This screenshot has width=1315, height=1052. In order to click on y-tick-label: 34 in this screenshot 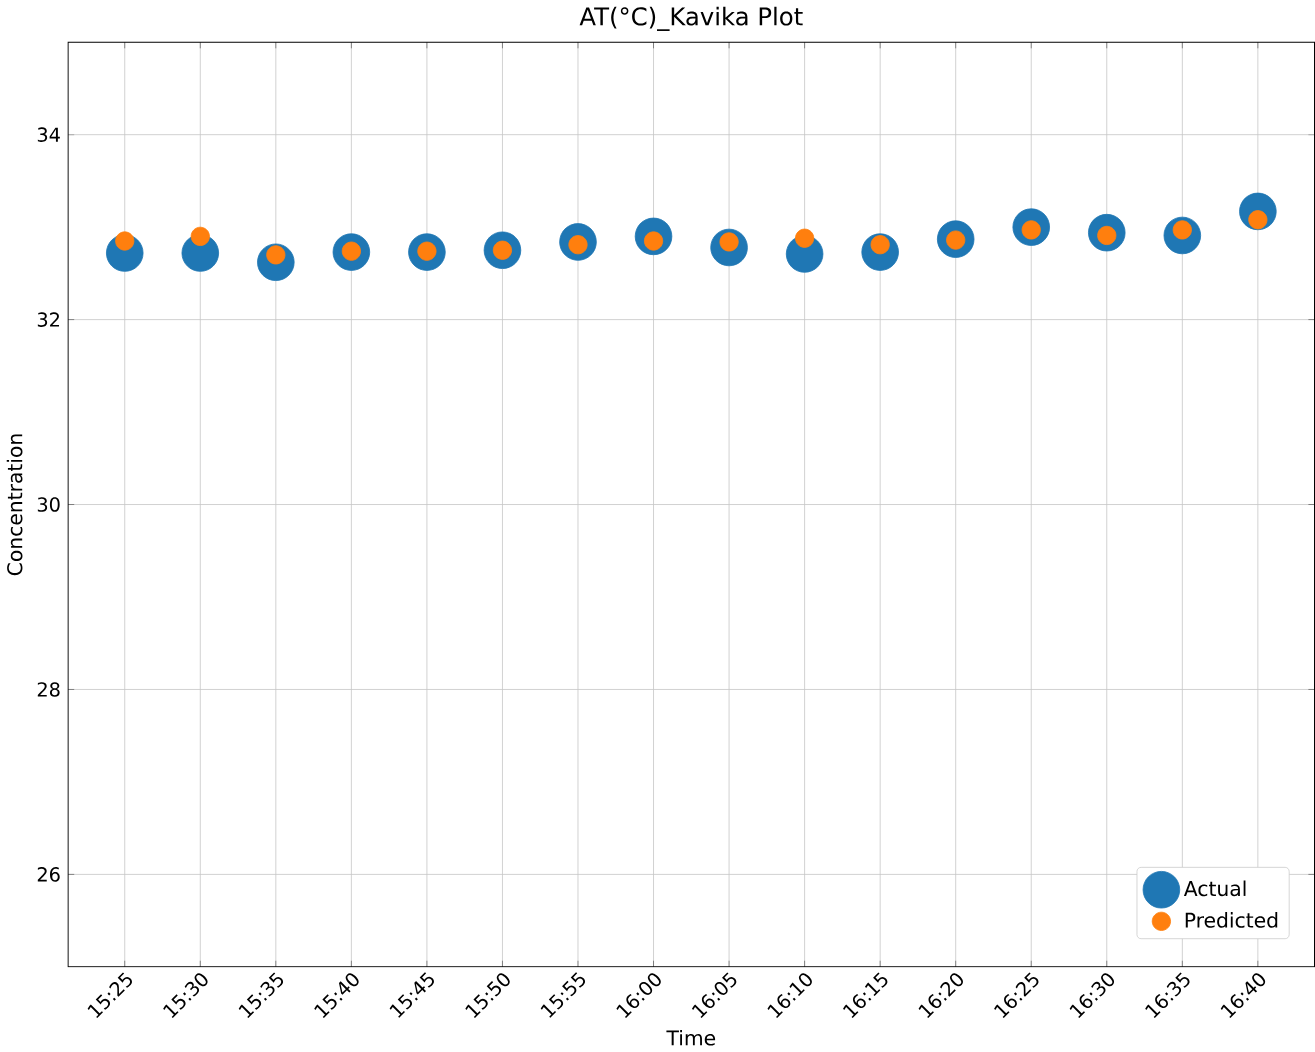, I will do `click(48, 134)`.